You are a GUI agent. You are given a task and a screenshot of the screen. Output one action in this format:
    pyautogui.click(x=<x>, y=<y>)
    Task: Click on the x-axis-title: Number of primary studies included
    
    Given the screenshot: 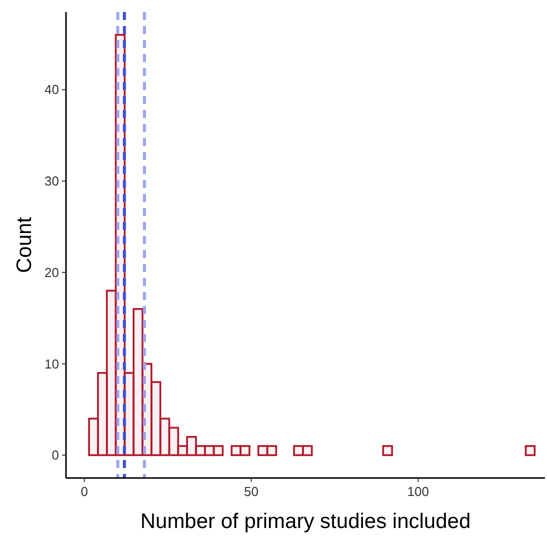 What is the action you would take?
    pyautogui.click(x=305, y=521)
    